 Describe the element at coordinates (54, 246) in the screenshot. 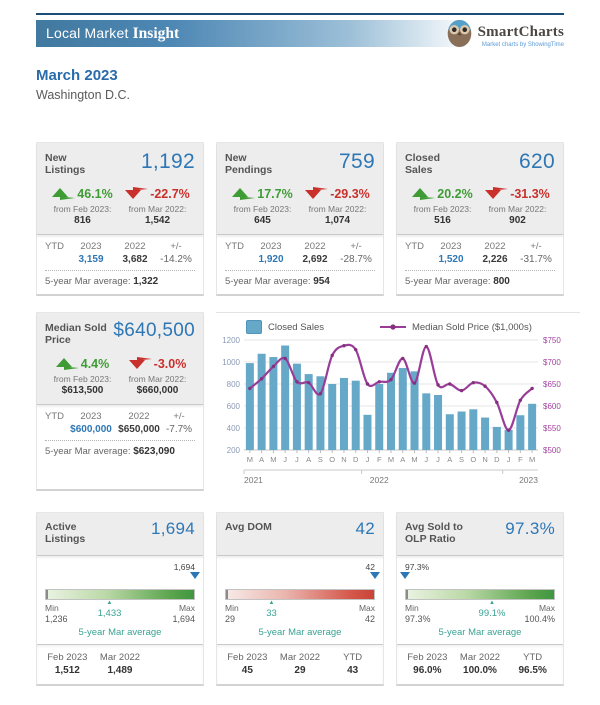

I see `ytd-label: YTD` at that location.